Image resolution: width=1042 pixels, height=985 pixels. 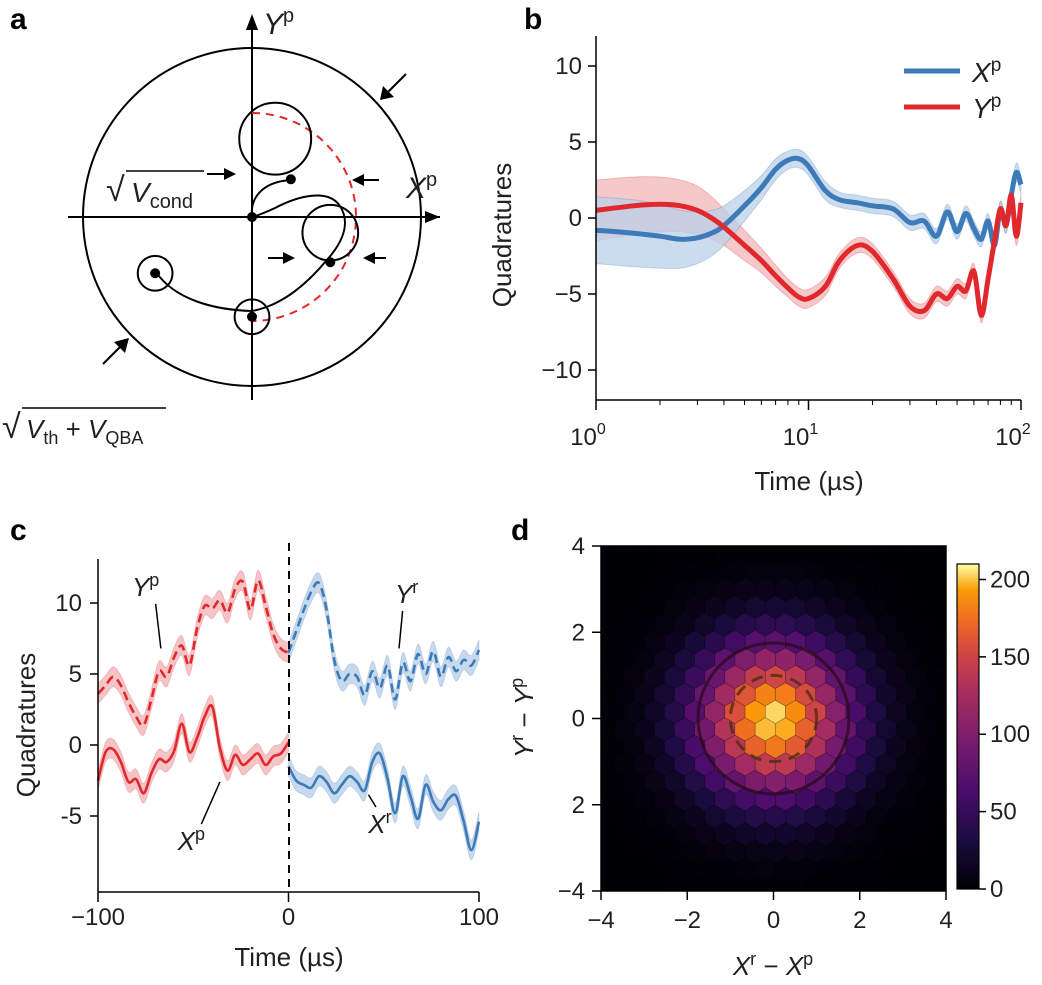 What do you see at coordinates (278, 23) in the screenshot?
I see `panel-a-y-label: Yp` at bounding box center [278, 23].